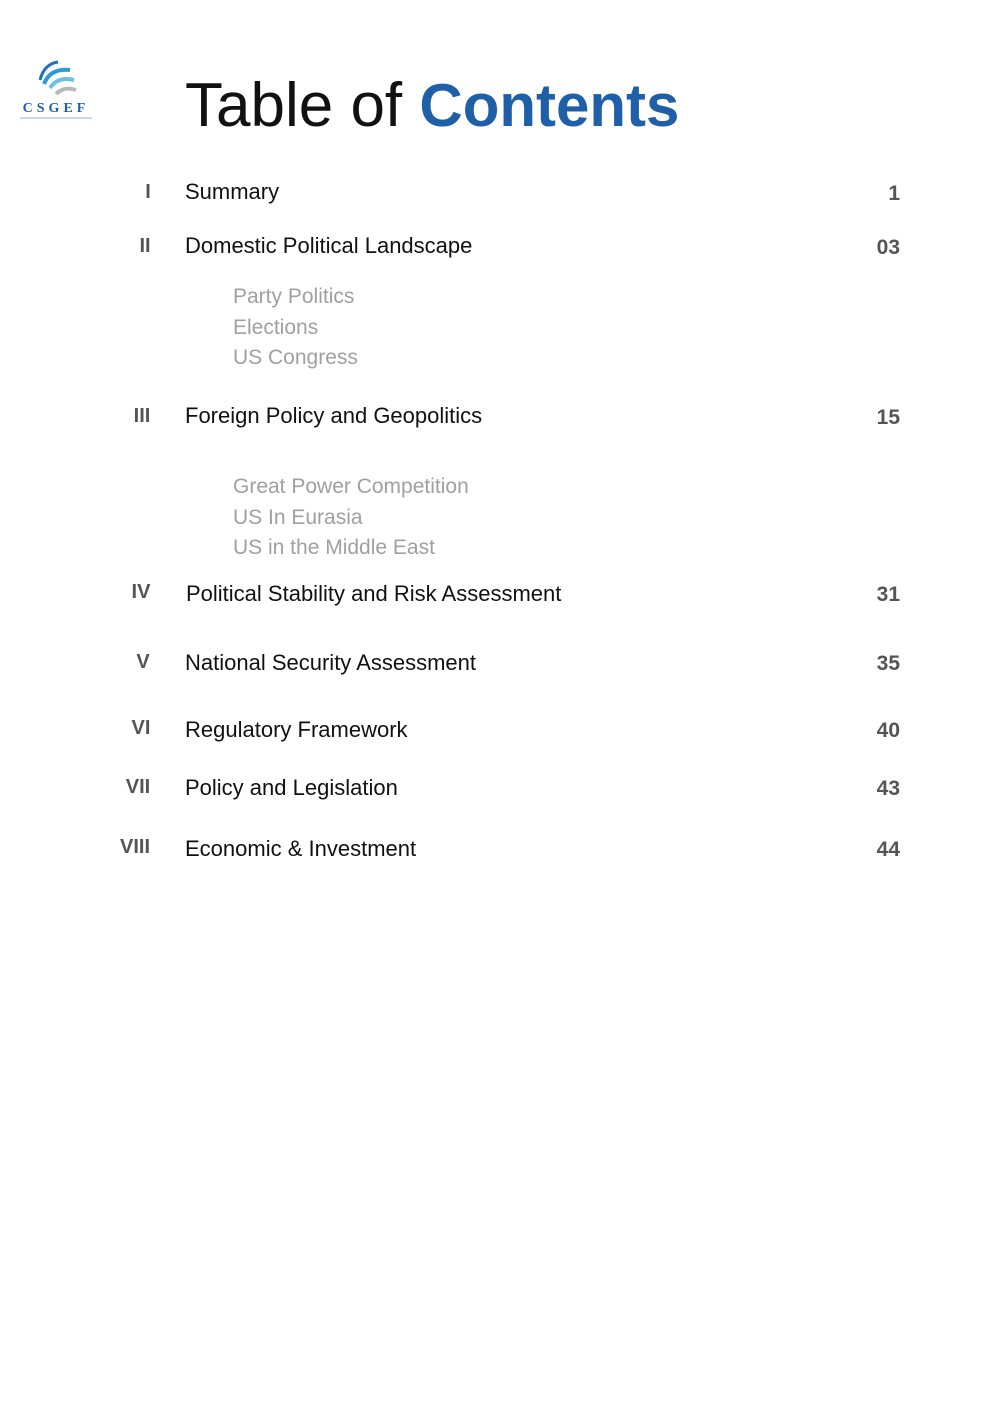  I want to click on entry-numeral: II, so click(145, 246).